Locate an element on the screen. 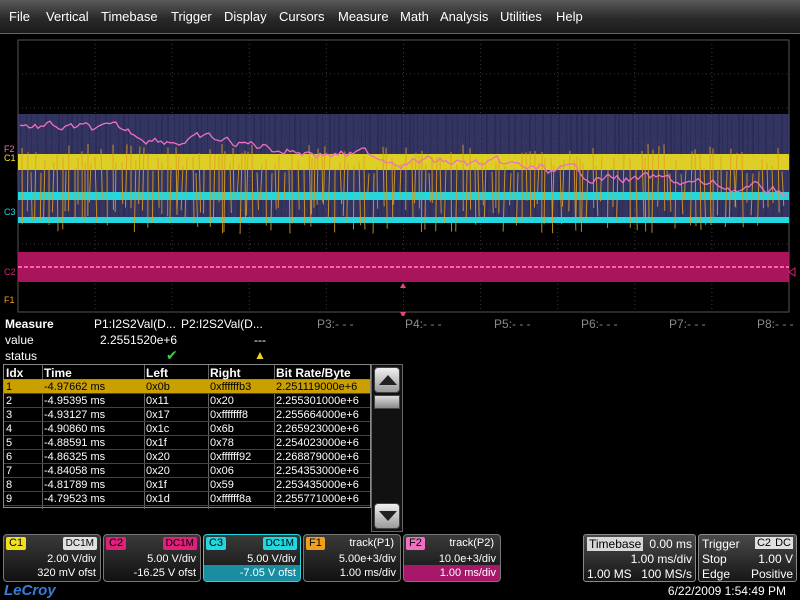 The height and width of the screenshot is (600, 800). param-p4: P4:- - - is located at coordinates (423, 324).